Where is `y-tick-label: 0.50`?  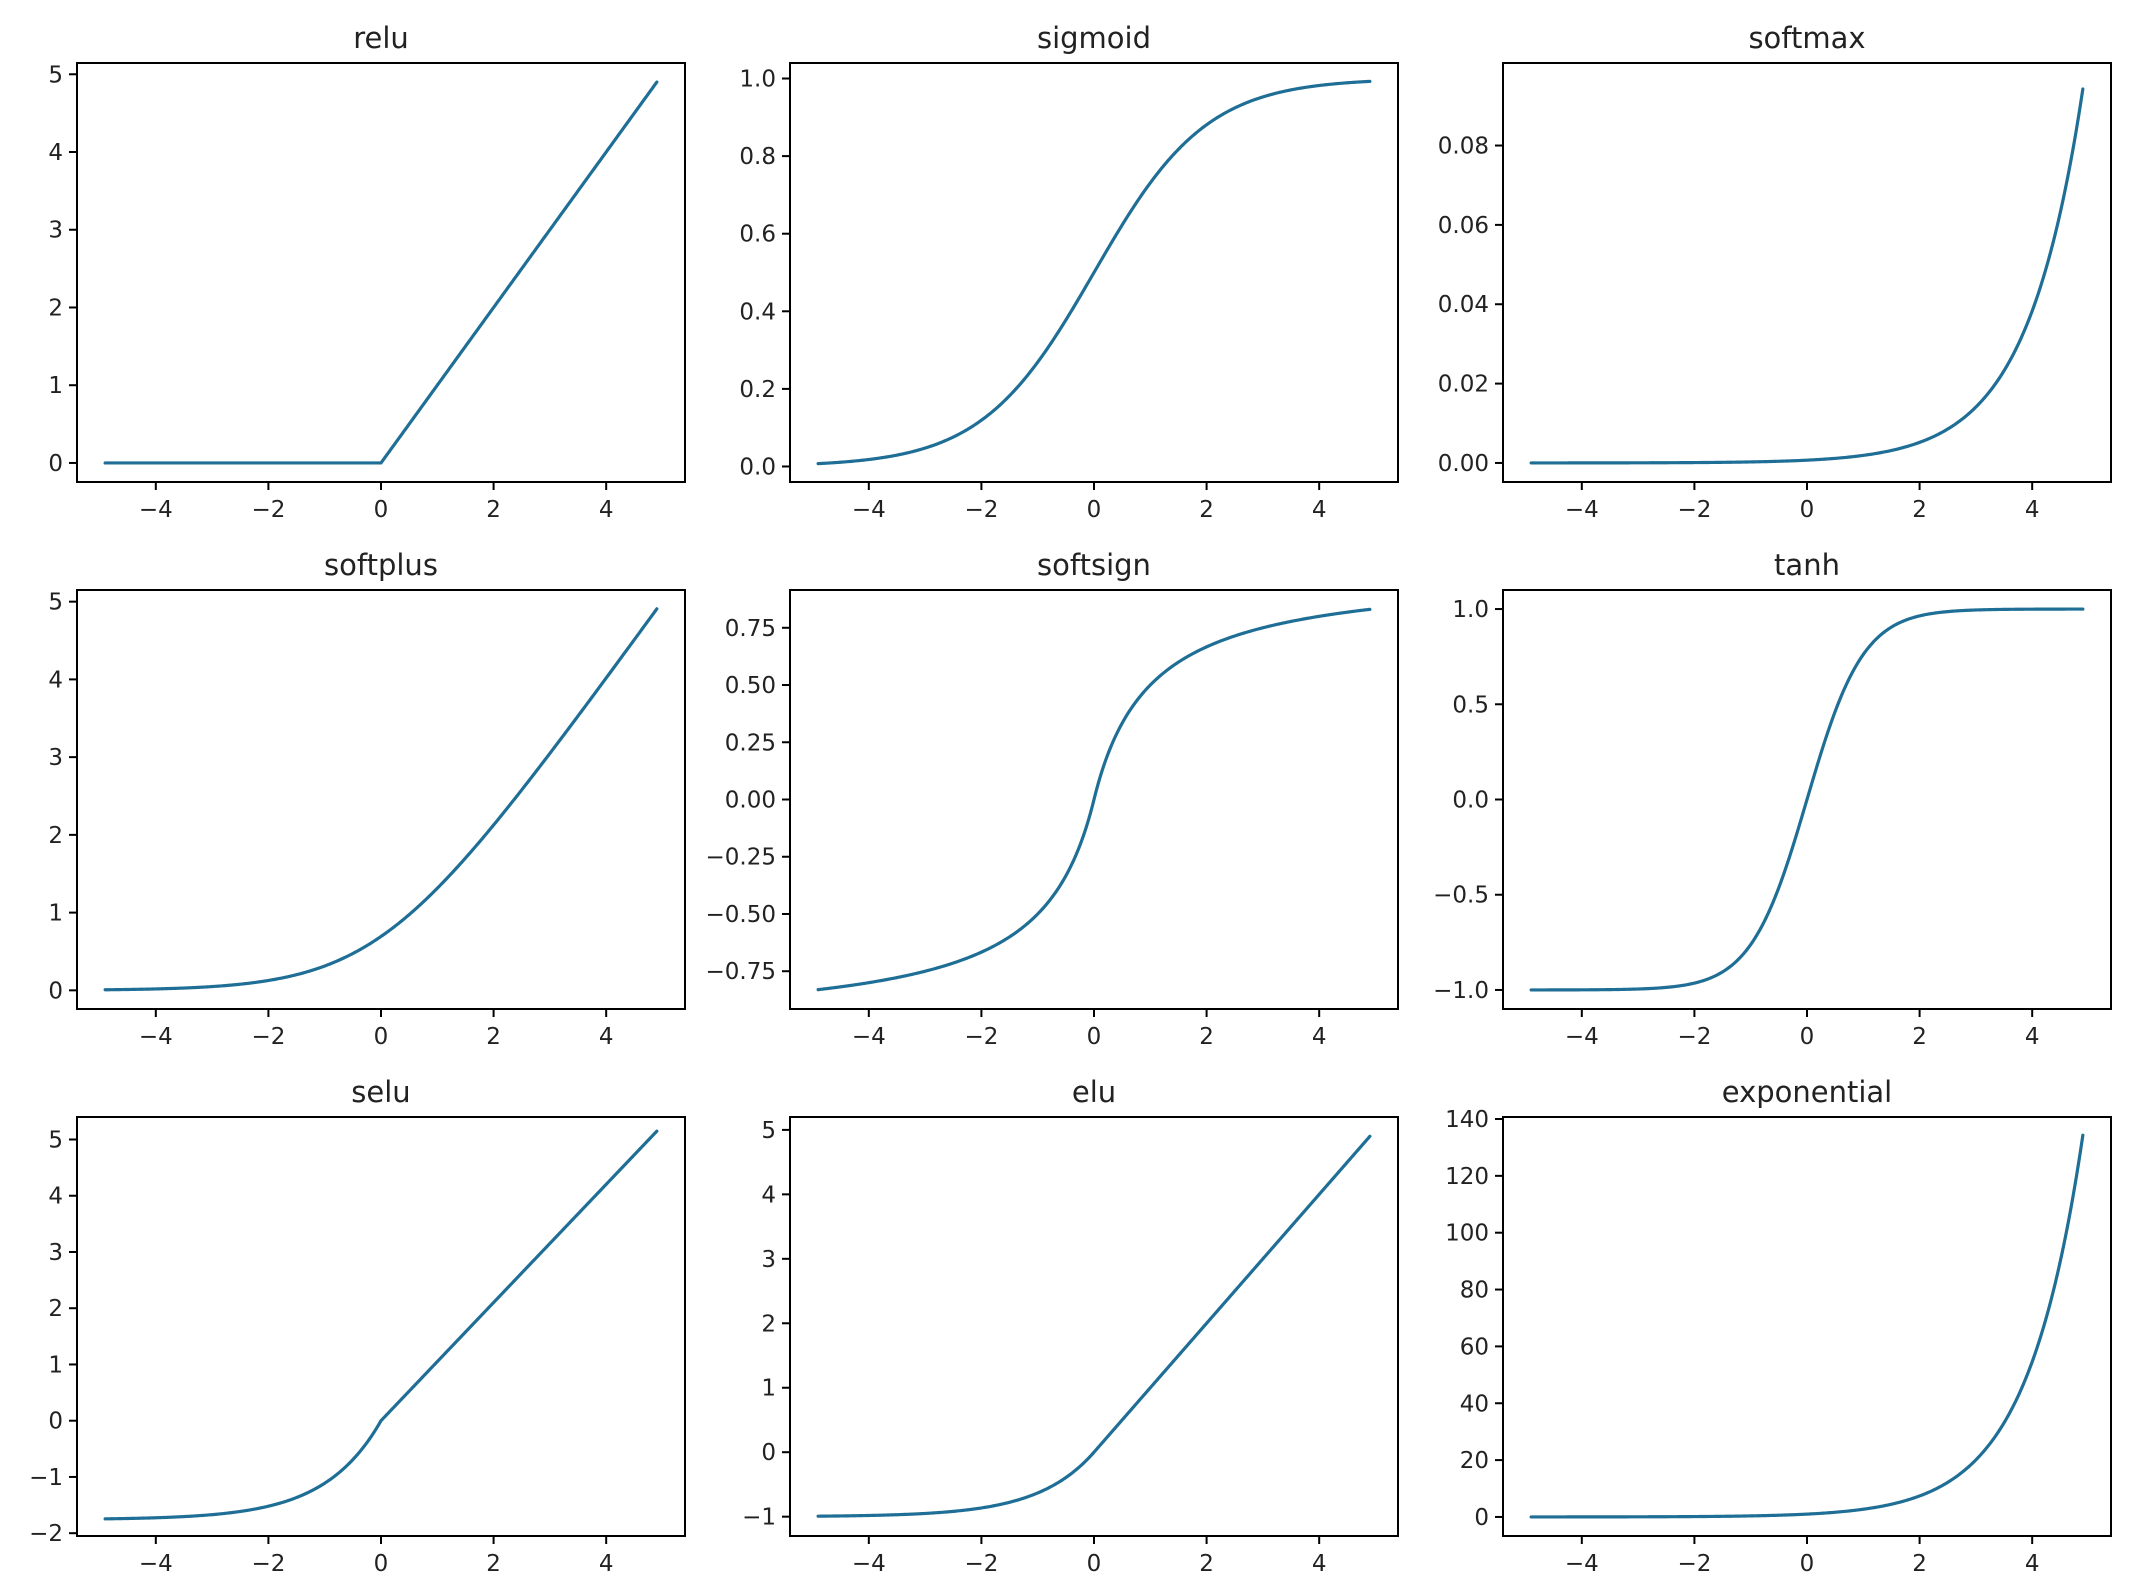
y-tick-label: 0.50 is located at coordinates (750, 686).